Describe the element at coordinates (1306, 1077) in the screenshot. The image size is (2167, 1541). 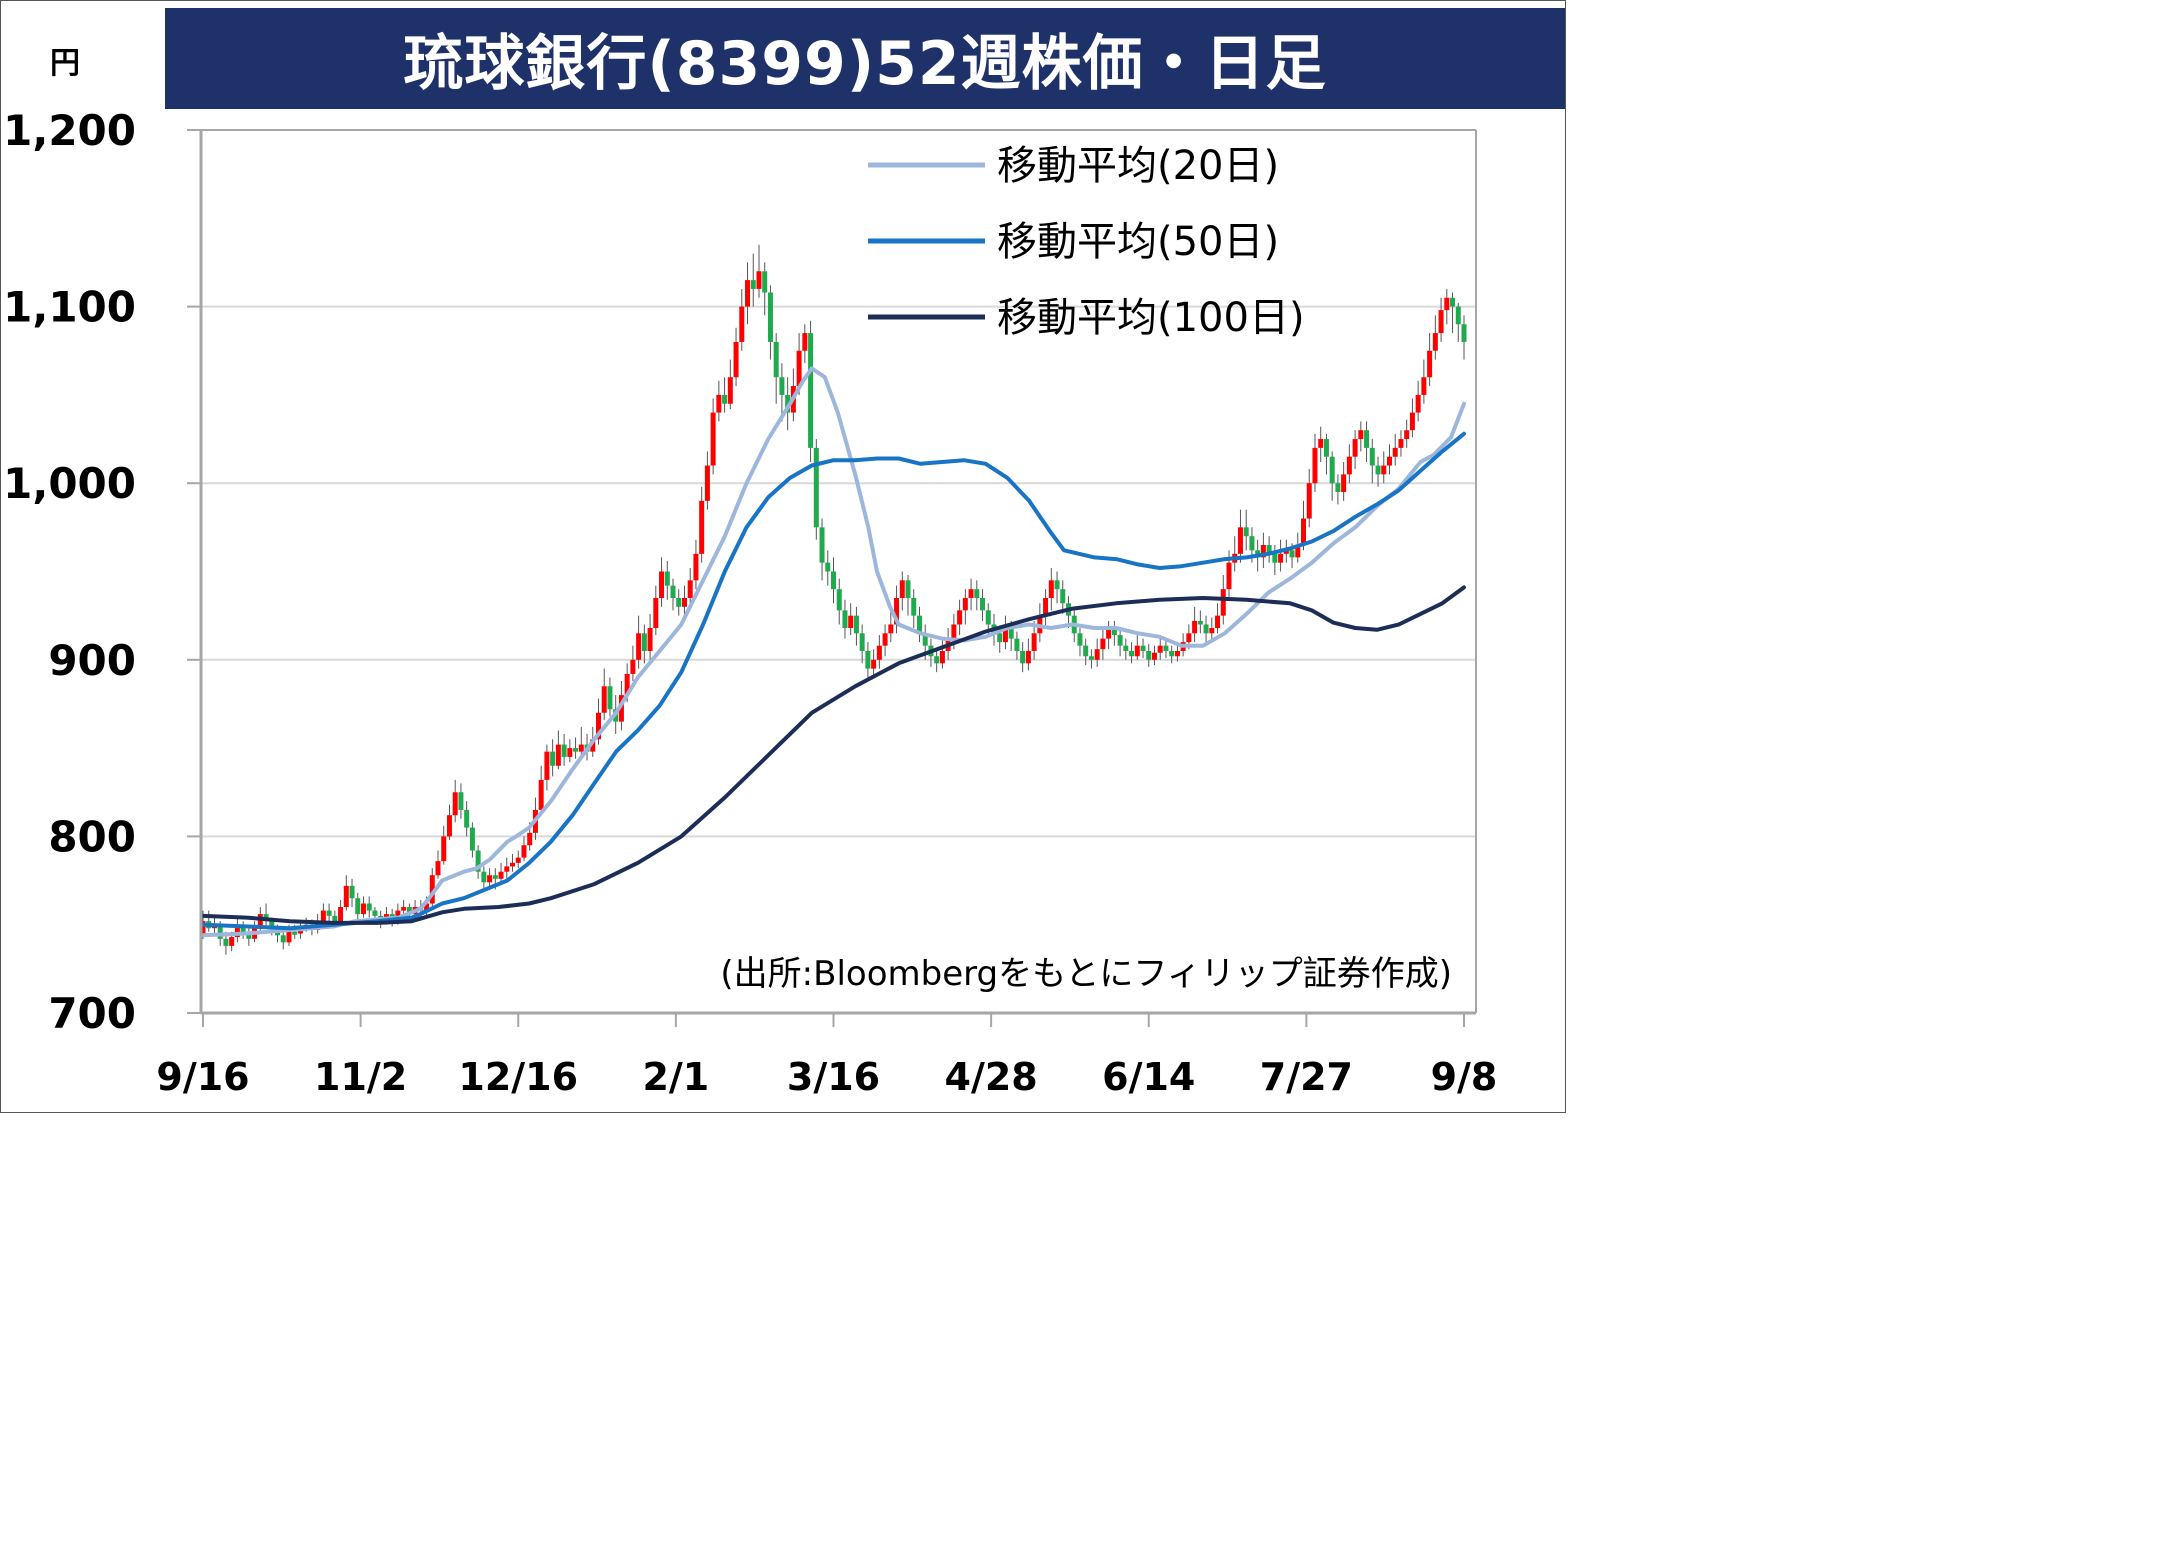
I see `x-tick-label: 7/27` at that location.